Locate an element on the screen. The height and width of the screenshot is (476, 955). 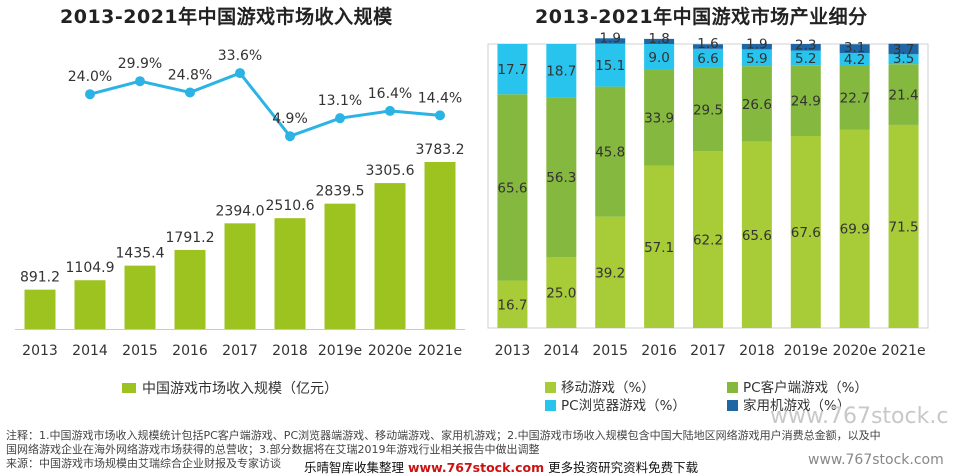
revenue-data-label: 1791.2 is located at coordinates (190, 238).